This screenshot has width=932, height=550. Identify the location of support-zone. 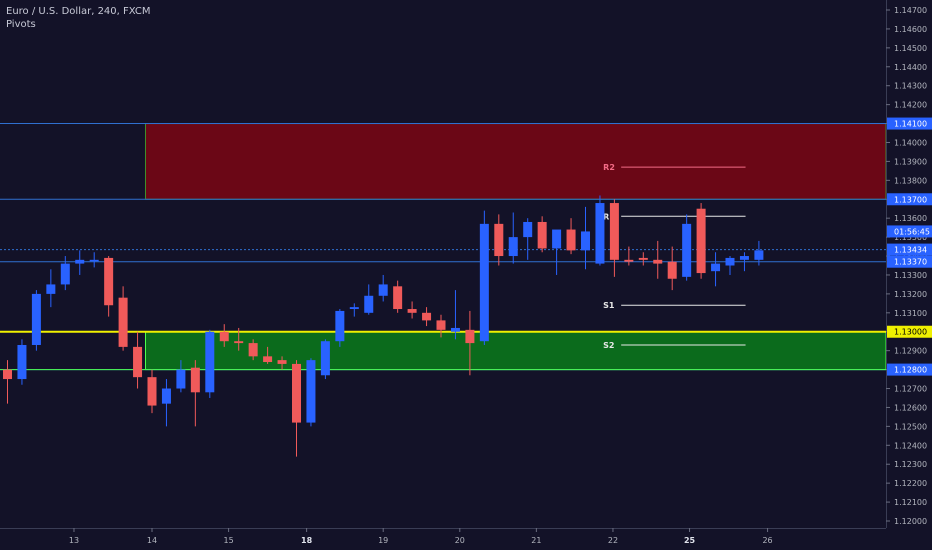
(516, 351).